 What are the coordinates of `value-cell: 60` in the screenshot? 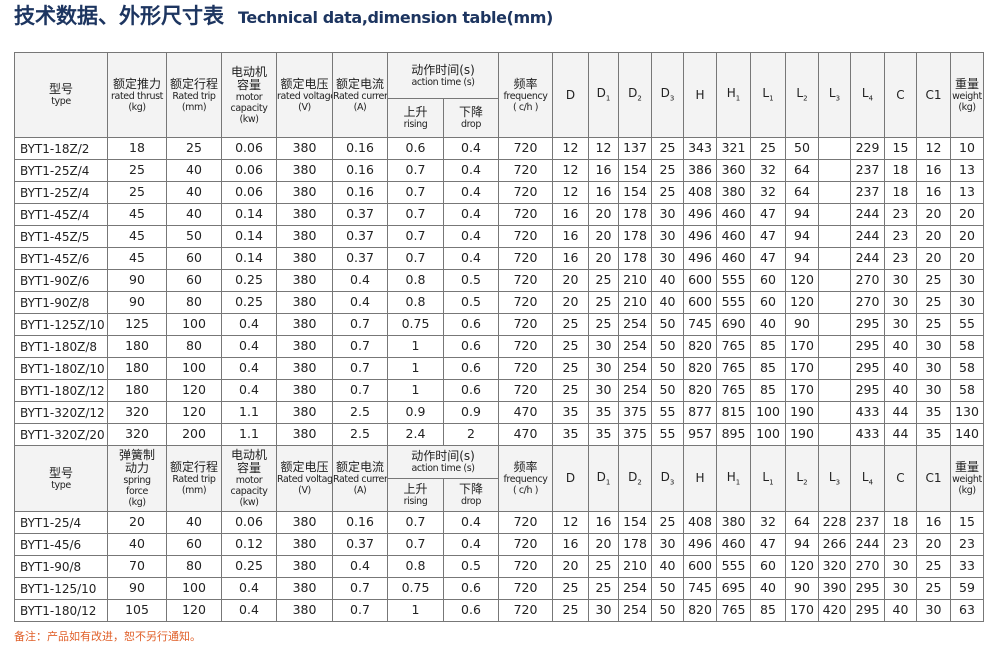 It's located at (768, 280).